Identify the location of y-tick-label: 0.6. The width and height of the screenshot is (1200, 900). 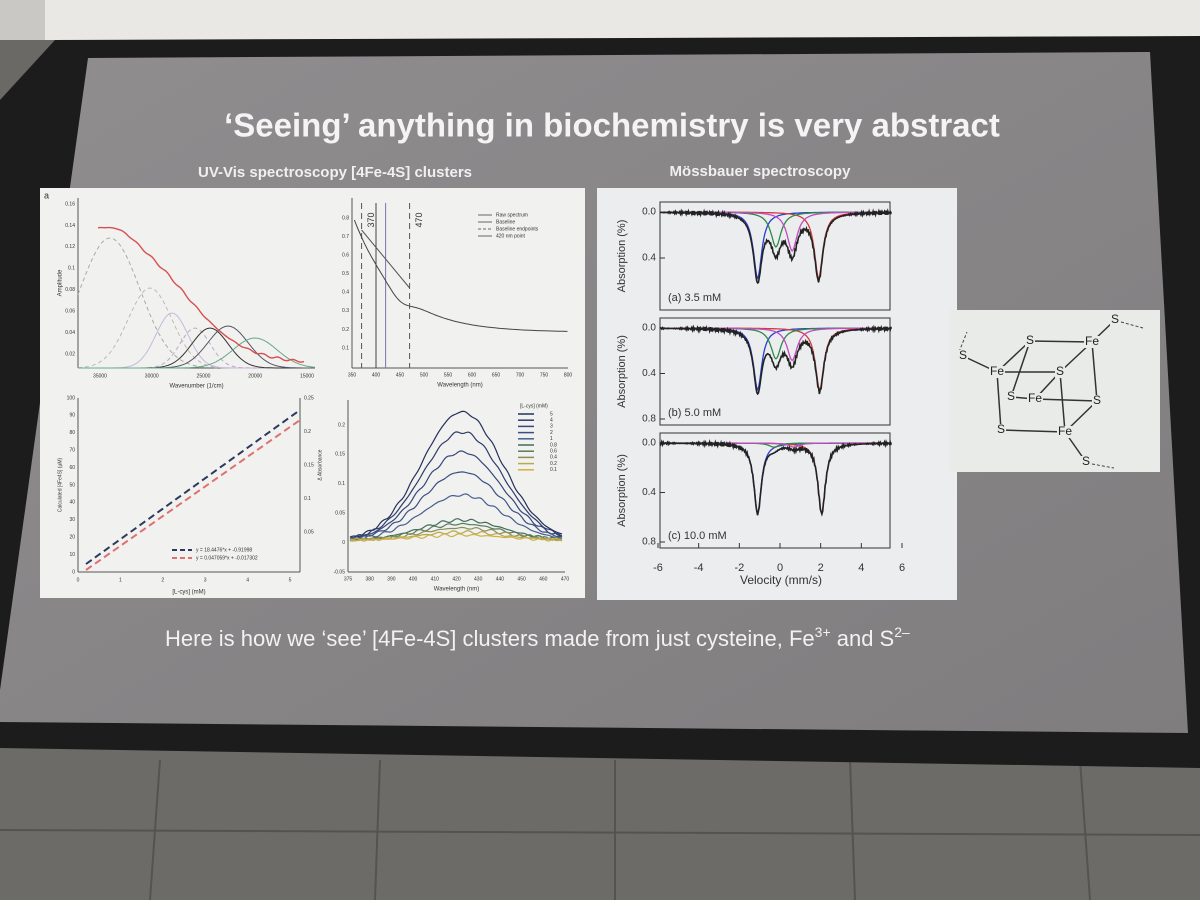
(345, 255).